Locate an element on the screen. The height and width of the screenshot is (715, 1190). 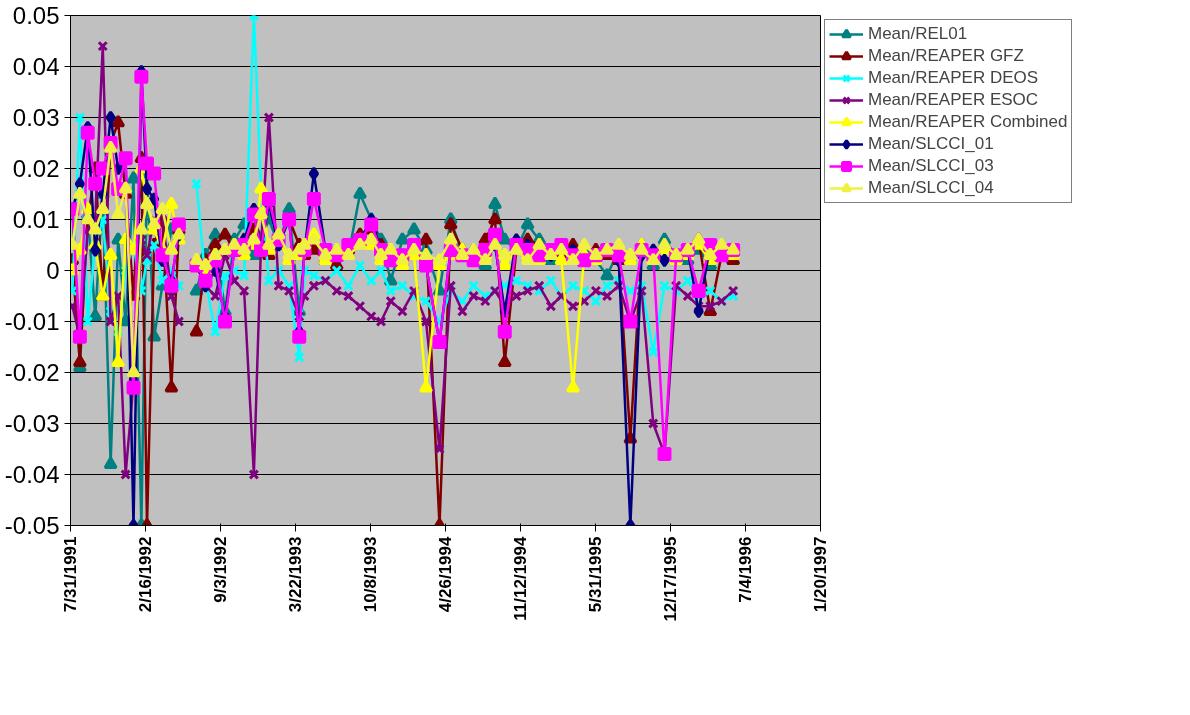
y-tick-label: 0.04 is located at coordinates (36, 66).